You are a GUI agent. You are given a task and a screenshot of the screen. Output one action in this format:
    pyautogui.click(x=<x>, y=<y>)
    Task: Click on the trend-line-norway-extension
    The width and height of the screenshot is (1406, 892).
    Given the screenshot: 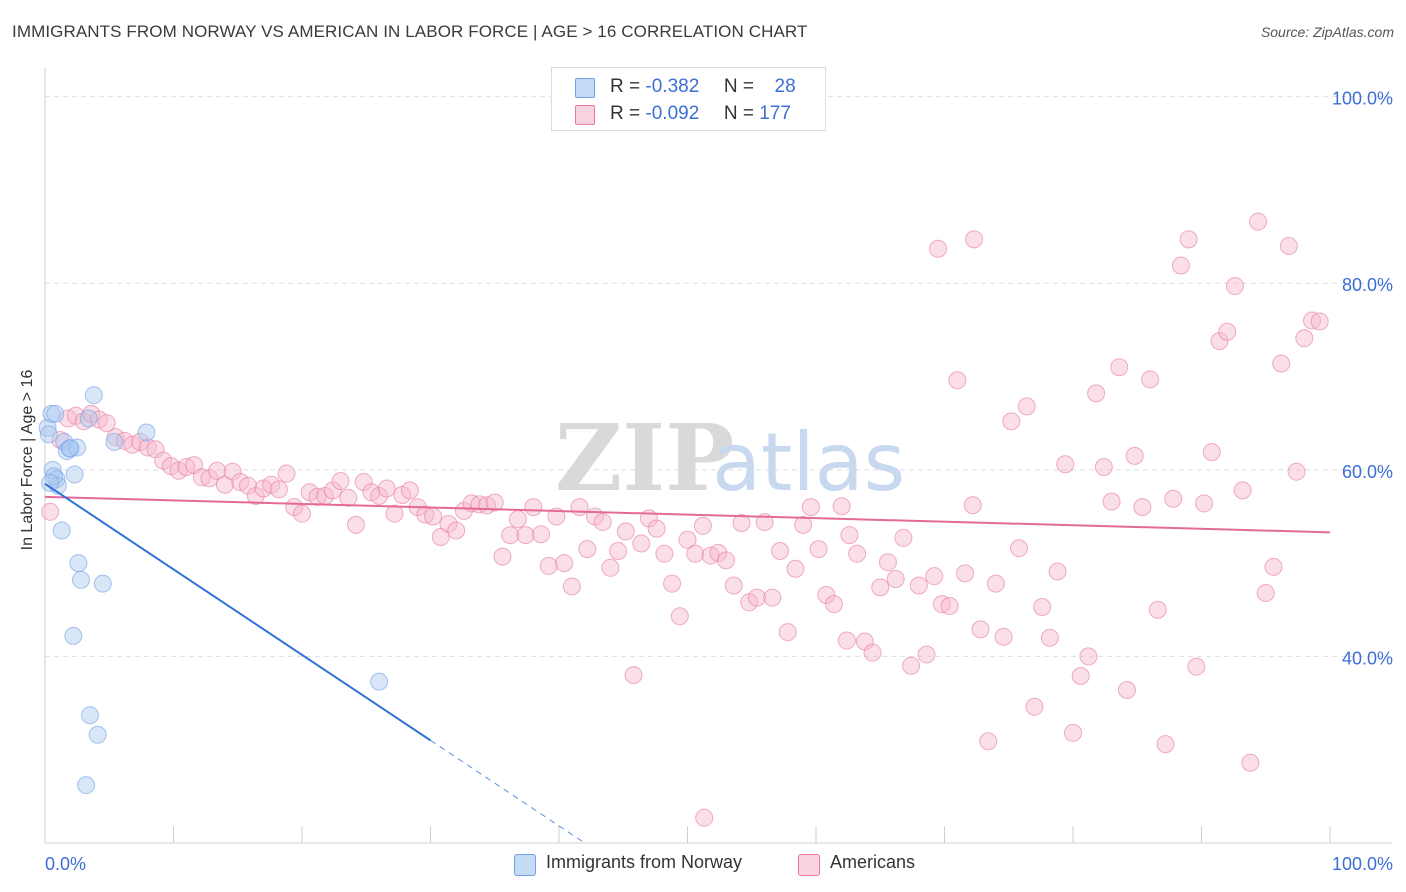 What is the action you would take?
    pyautogui.click(x=507, y=791)
    